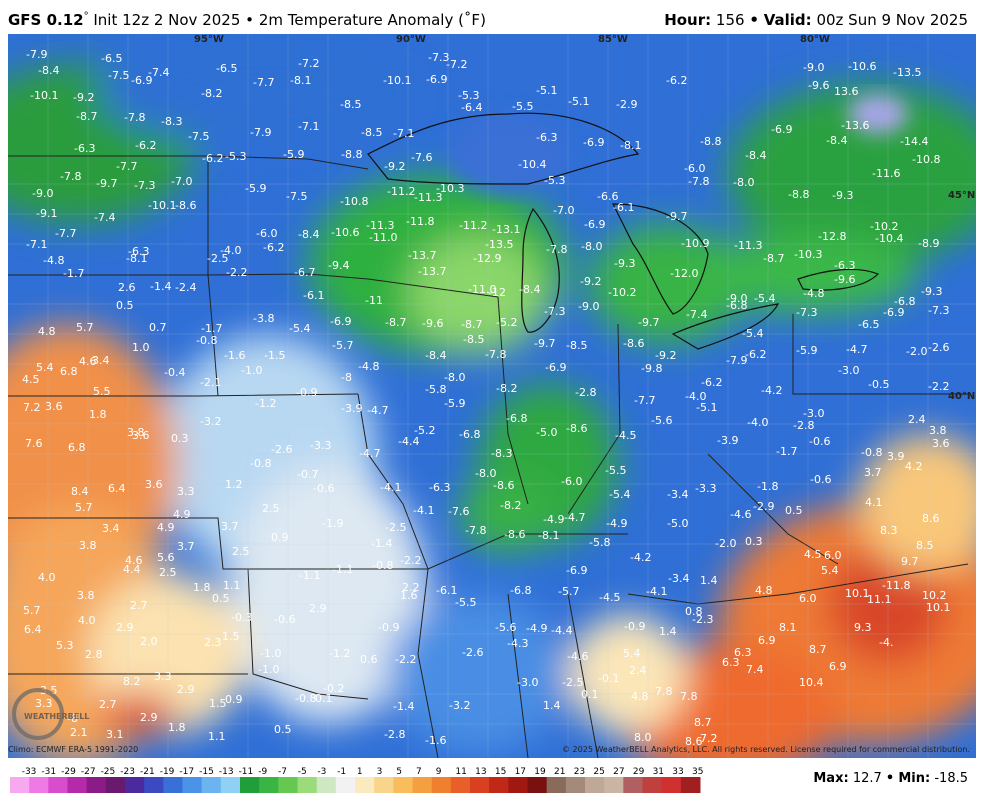  I want to click on anomaly-value: -2.4, so click(185, 287).